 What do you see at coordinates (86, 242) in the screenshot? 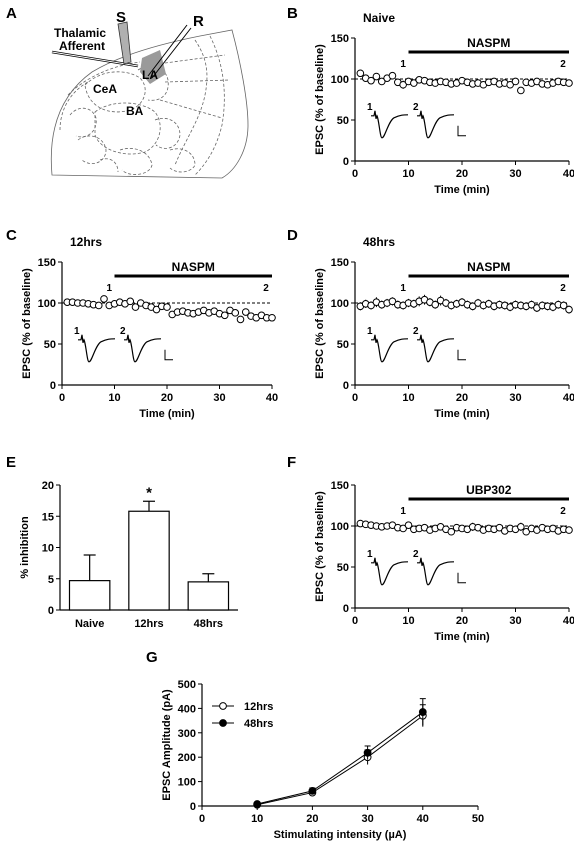
I see `panel-title: 12hrs` at bounding box center [86, 242].